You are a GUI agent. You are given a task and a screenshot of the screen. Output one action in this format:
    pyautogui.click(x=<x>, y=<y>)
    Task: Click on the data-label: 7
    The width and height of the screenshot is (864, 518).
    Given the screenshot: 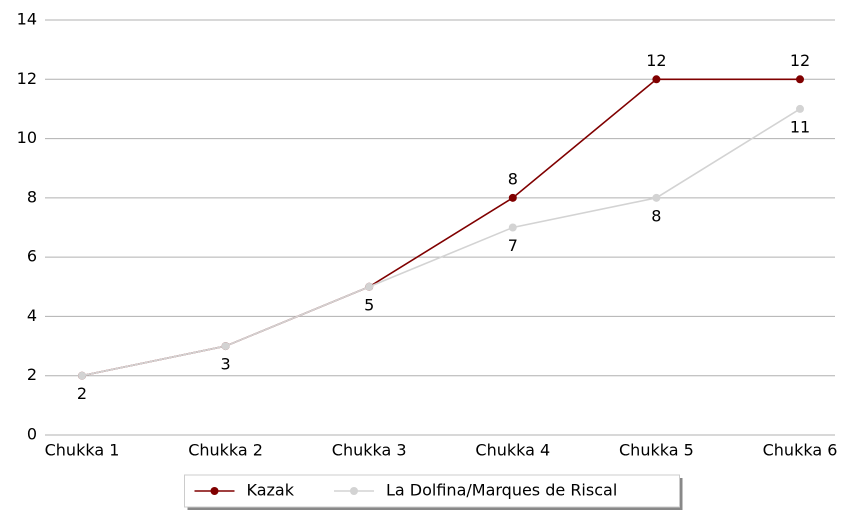 What is the action you would take?
    pyautogui.click(x=513, y=245)
    